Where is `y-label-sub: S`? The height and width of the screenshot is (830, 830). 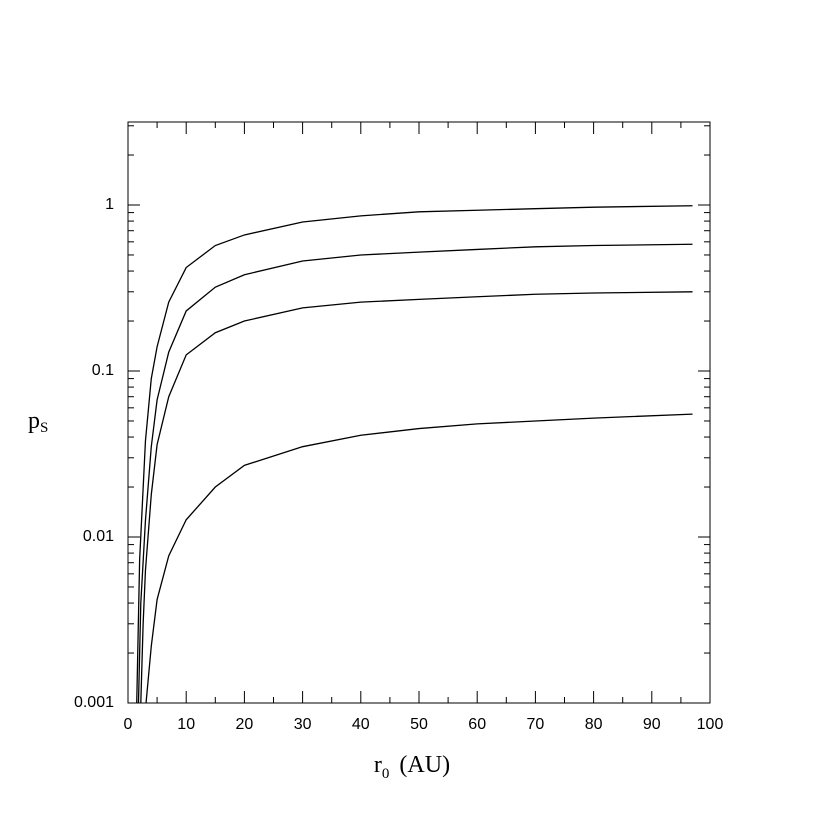
y-label-sub: S is located at coordinates (44, 428).